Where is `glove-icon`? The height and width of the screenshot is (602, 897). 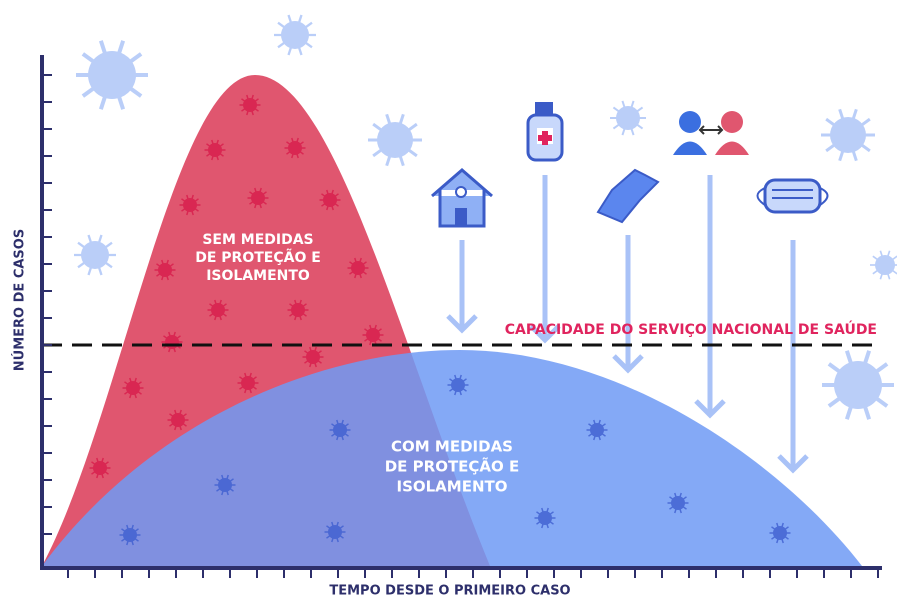 glove-icon is located at coordinates (628, 196).